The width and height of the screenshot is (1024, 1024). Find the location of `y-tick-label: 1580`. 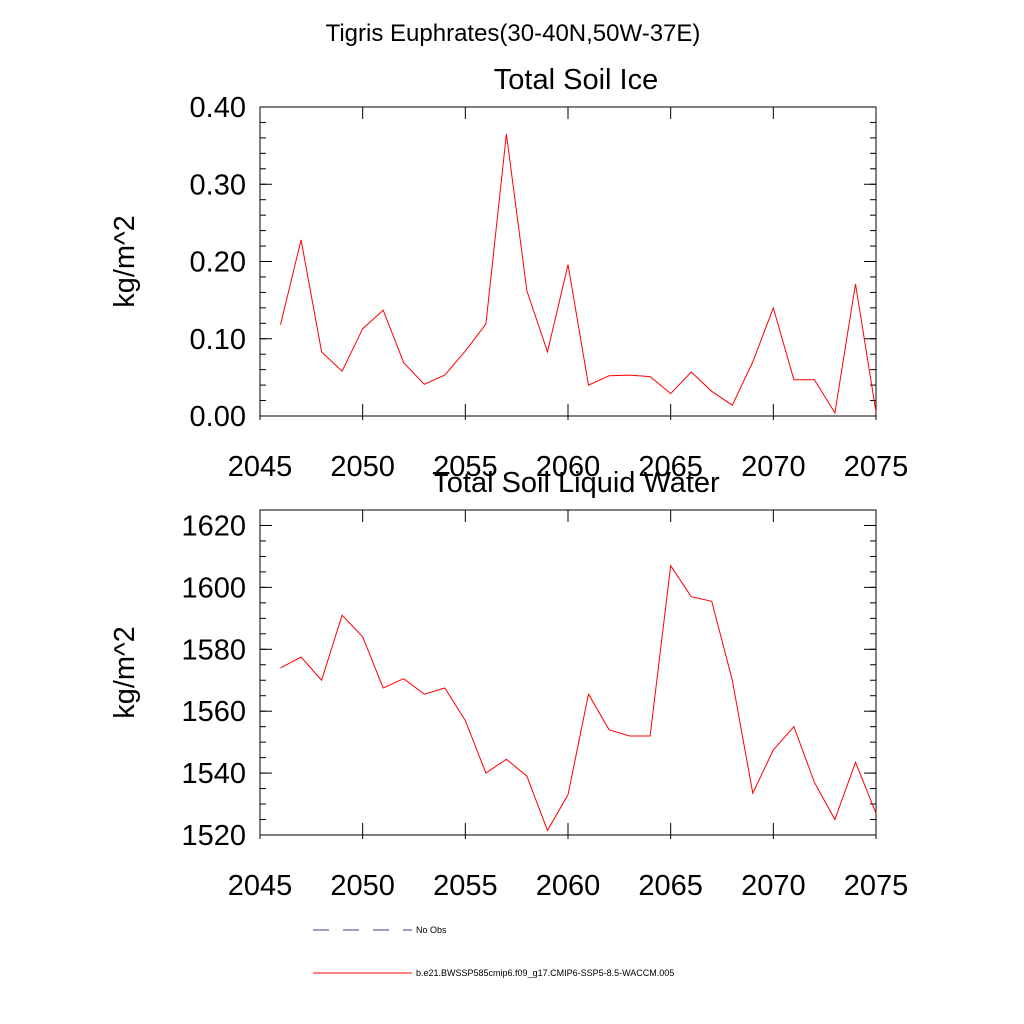

y-tick-label: 1580 is located at coordinates (213, 650).